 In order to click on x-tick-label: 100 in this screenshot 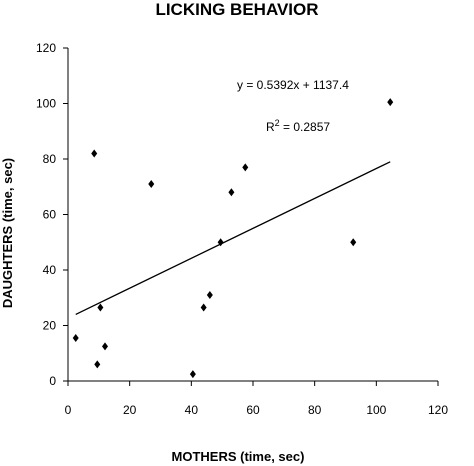, I will do `click(376, 410)`.